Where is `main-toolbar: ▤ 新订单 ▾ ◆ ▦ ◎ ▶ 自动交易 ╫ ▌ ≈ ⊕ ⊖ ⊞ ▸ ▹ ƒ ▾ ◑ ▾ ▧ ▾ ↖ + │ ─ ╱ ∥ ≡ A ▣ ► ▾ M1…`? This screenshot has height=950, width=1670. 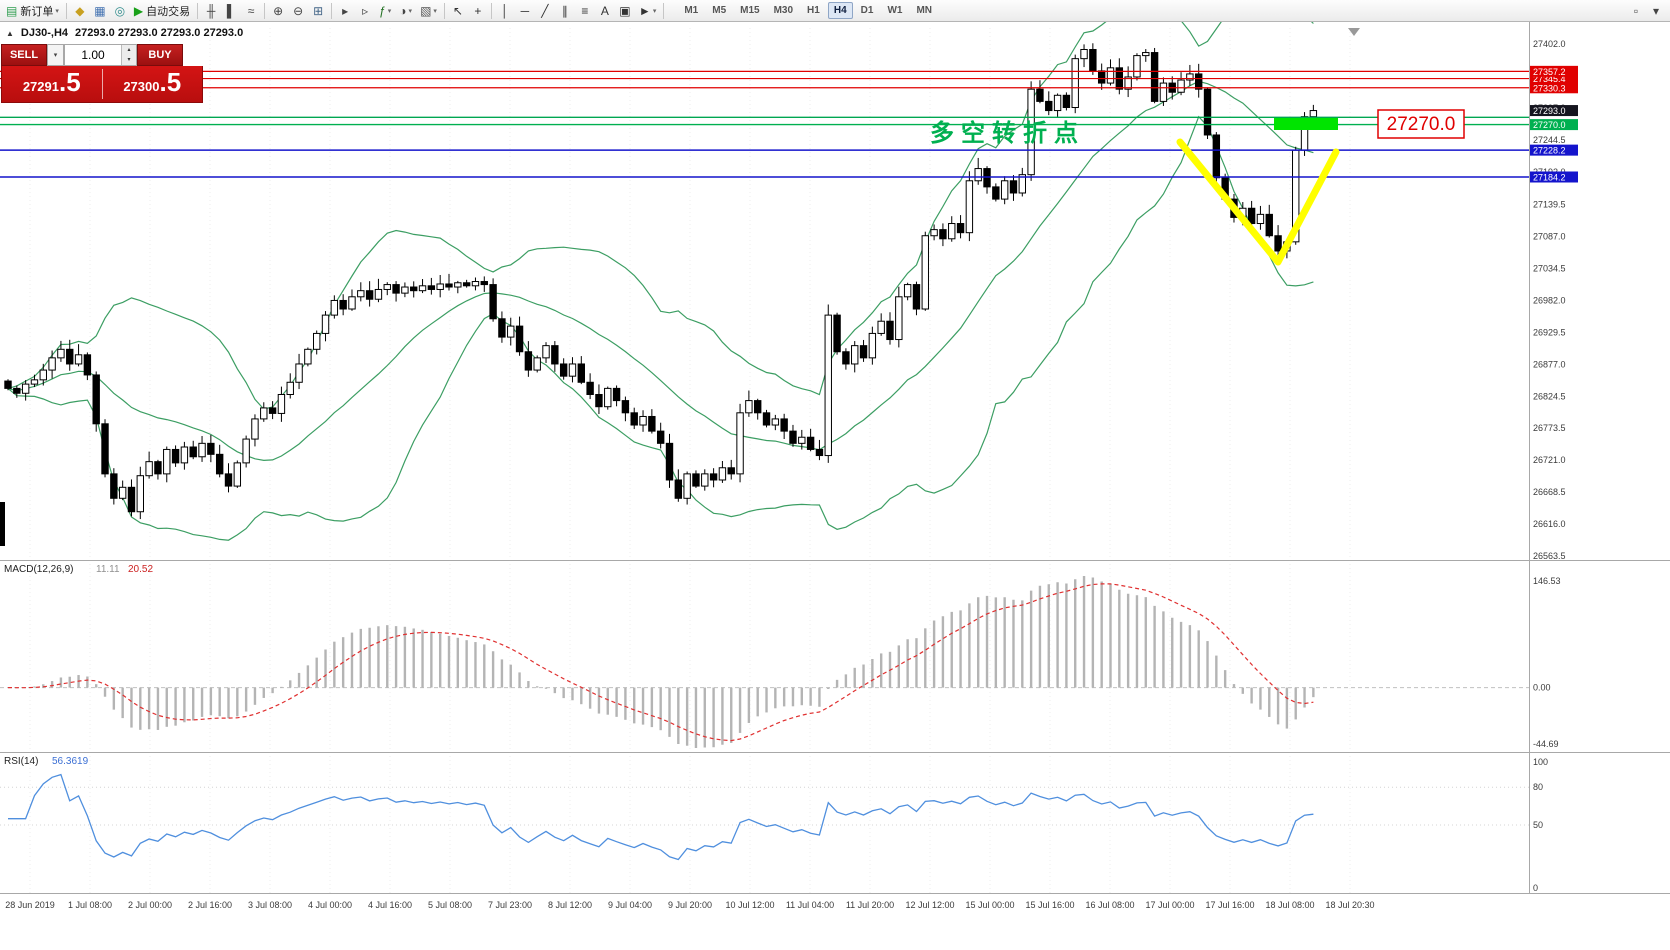 main-toolbar: ▤ 新订单 ▾ ◆ ▦ ◎ ▶ 自动交易 ╫ ▌ ≈ ⊕ ⊖ ⊞ ▸ ▹ ƒ ▾ ◑ ▾ ▧ ▾ ↖ + │ ─ ╱ ∥ ≡ A ▣ ► ▾ M1… is located at coordinates (835, 11).